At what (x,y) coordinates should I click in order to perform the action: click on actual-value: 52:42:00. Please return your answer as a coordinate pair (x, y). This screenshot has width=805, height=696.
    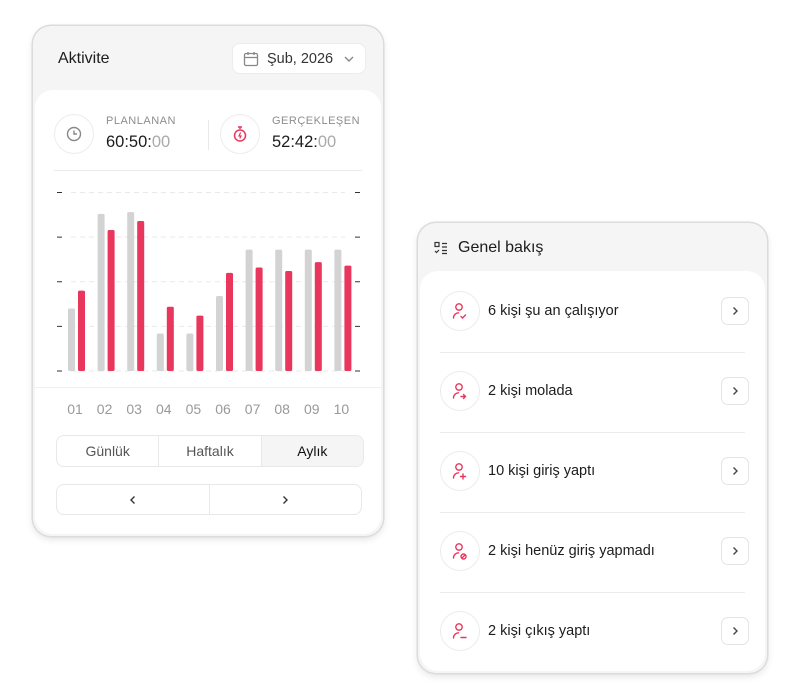
    Looking at the image, I should click on (304, 142).